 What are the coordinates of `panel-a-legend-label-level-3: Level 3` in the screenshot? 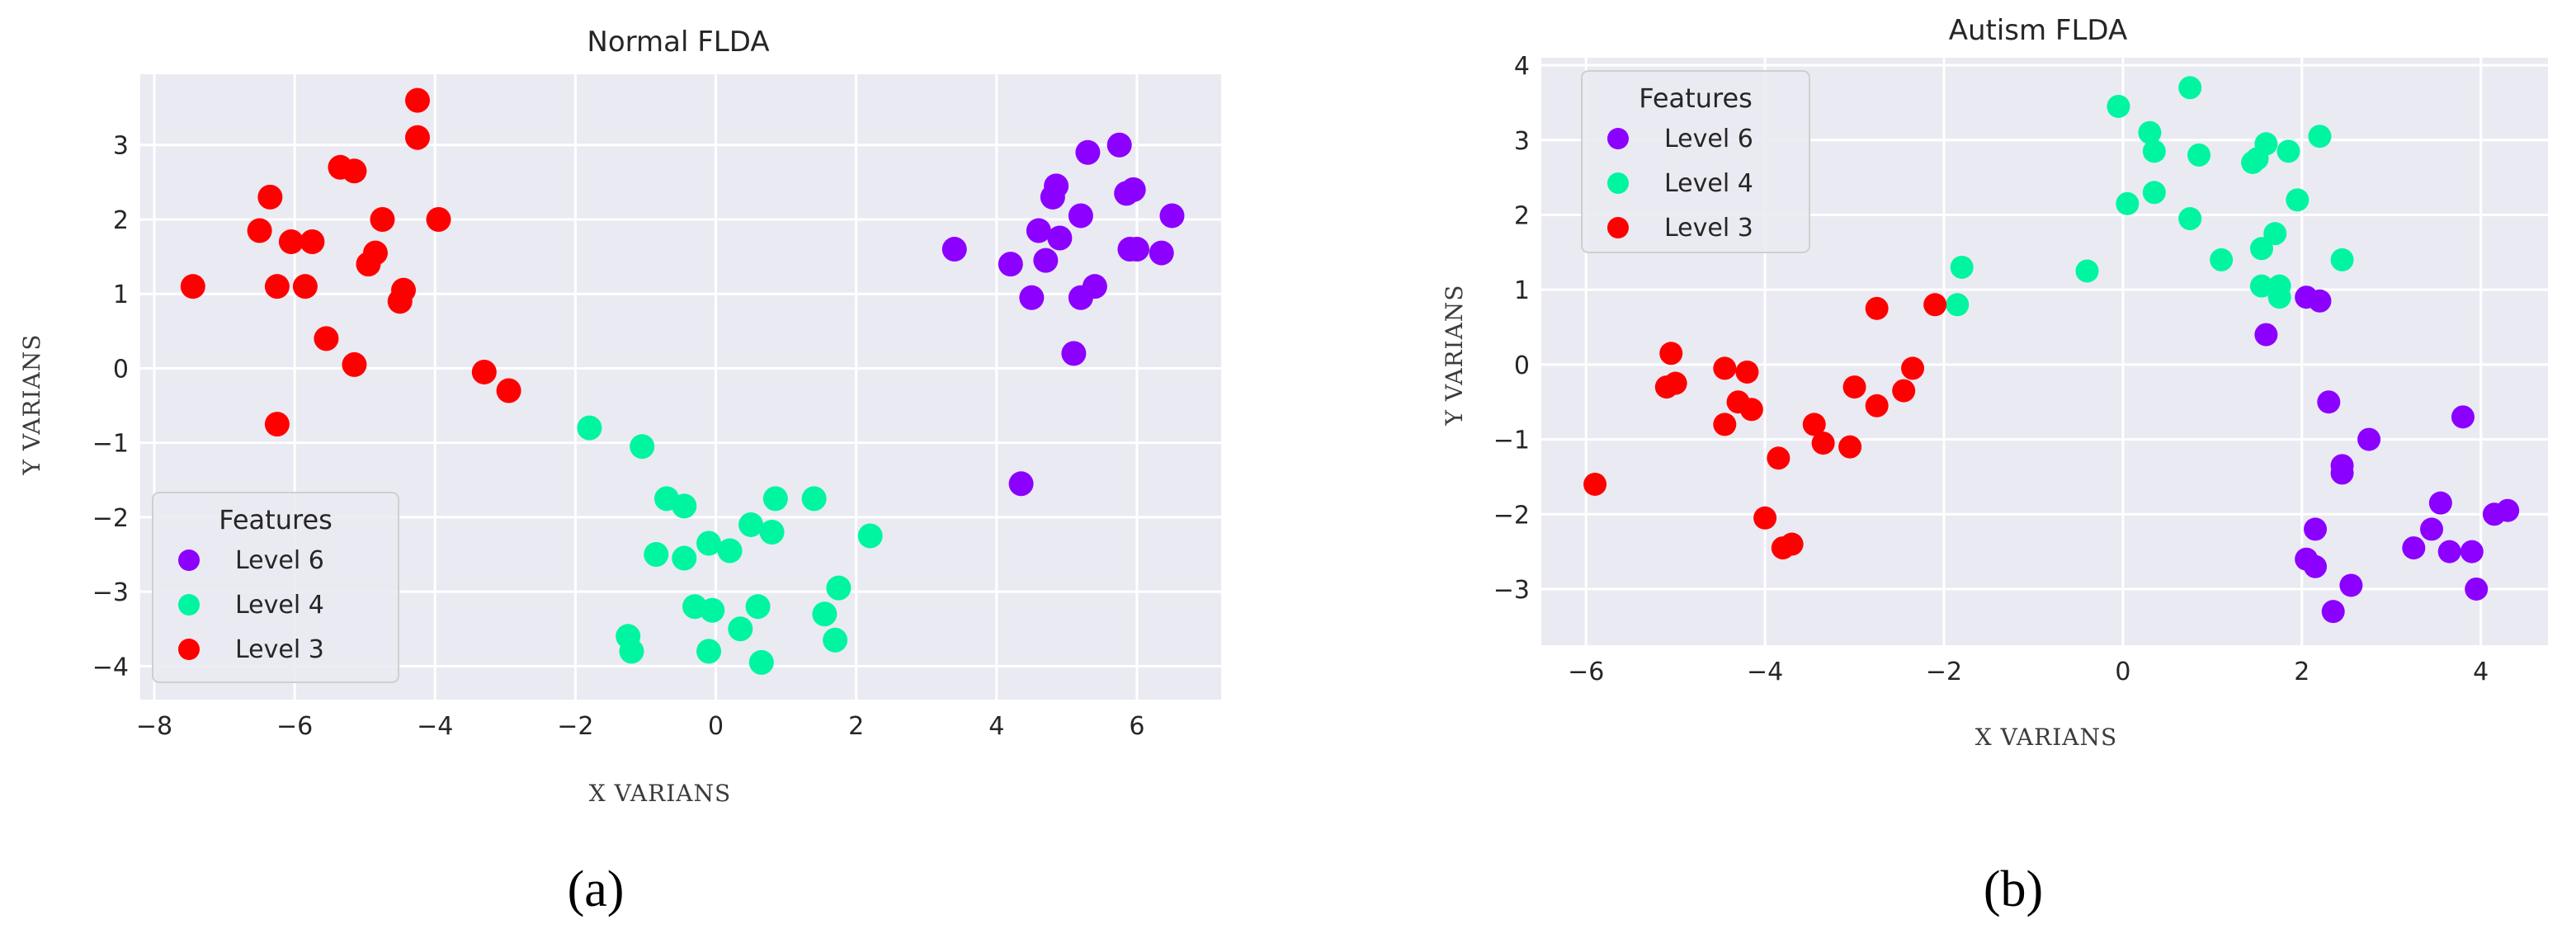 It's located at (279, 650).